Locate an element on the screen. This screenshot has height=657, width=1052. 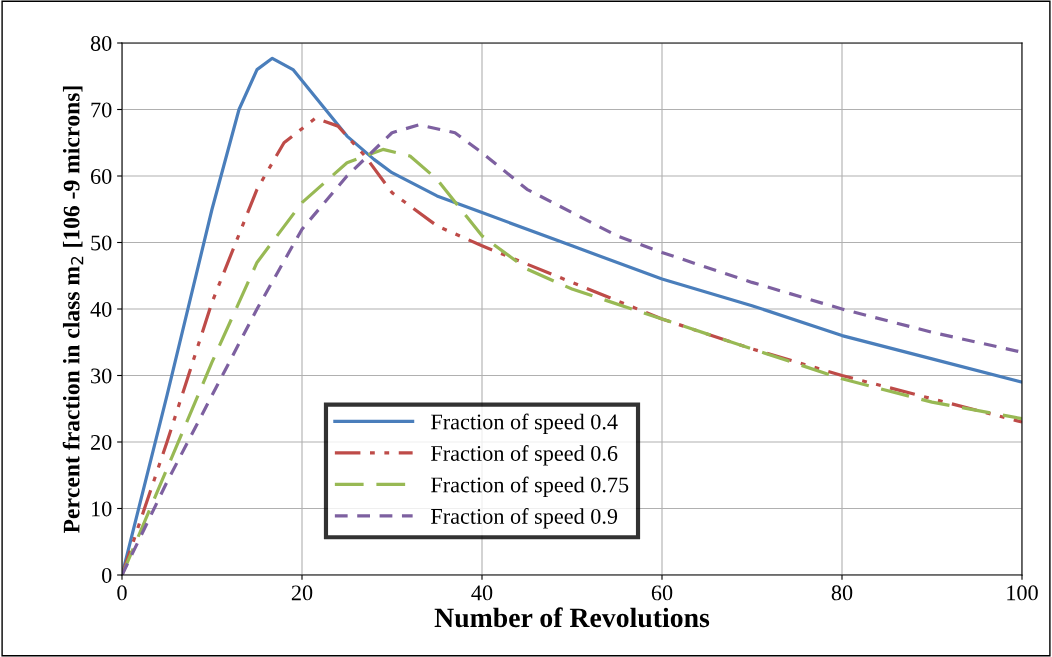
x-tick-label: 0 is located at coordinates (122, 593).